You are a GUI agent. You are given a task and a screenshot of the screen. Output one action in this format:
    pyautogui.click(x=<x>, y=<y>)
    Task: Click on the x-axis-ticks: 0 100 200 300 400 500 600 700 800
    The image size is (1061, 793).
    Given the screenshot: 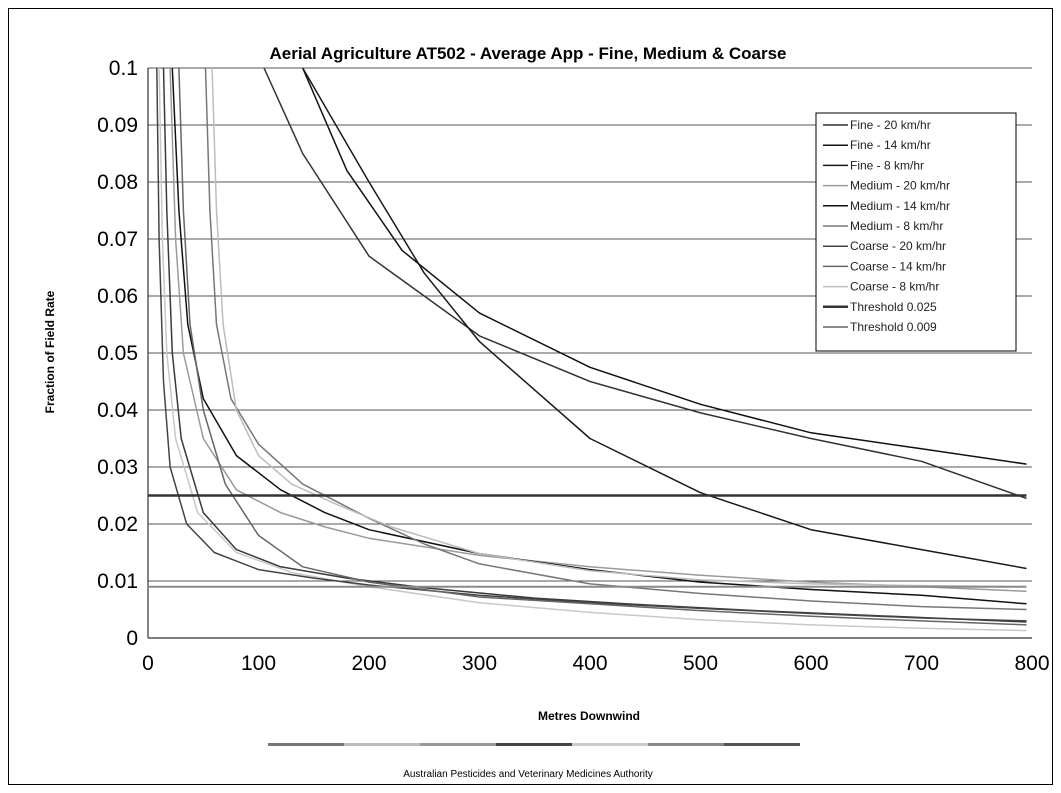 What is the action you would take?
    pyautogui.click(x=595, y=663)
    